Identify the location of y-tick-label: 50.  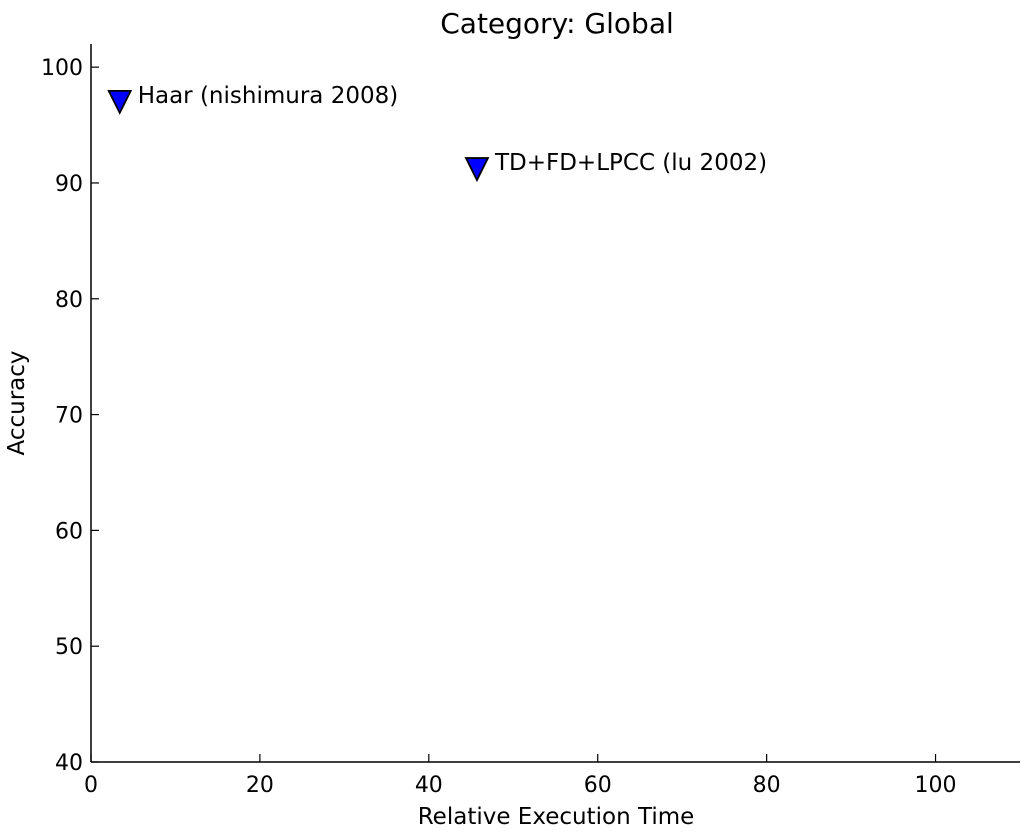
(69, 647).